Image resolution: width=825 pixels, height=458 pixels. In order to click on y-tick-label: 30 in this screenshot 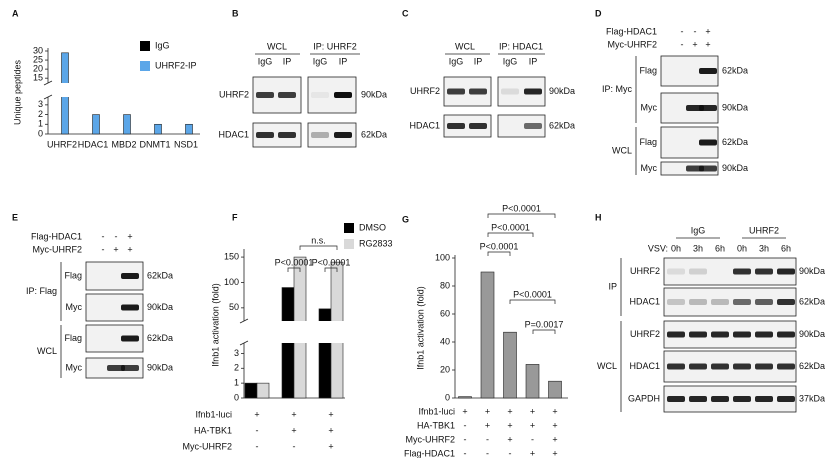, I will do `click(38, 50)`.